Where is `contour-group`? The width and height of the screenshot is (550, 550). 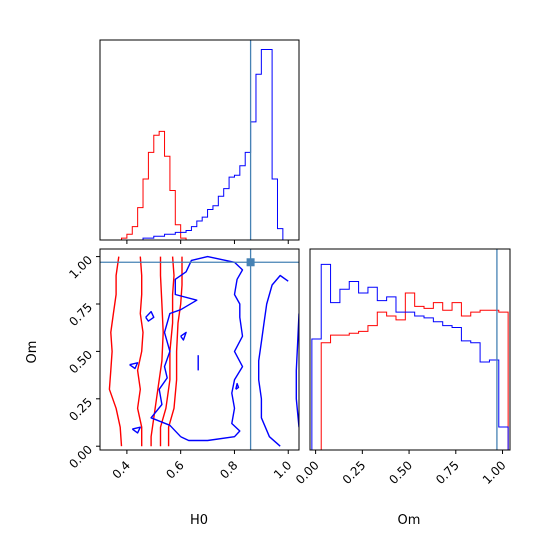
contour-group is located at coordinates (203, 351).